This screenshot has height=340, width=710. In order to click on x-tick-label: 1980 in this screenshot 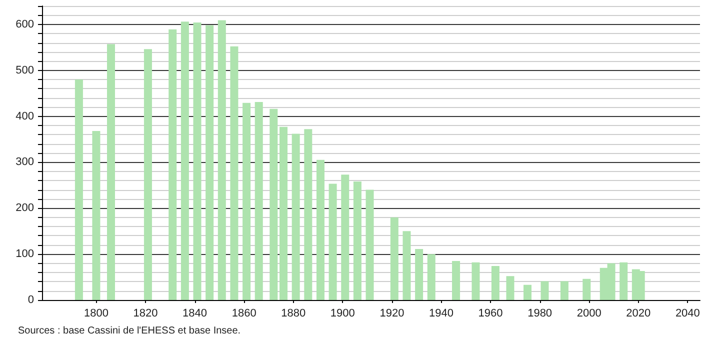, I will do `click(540, 314)`.